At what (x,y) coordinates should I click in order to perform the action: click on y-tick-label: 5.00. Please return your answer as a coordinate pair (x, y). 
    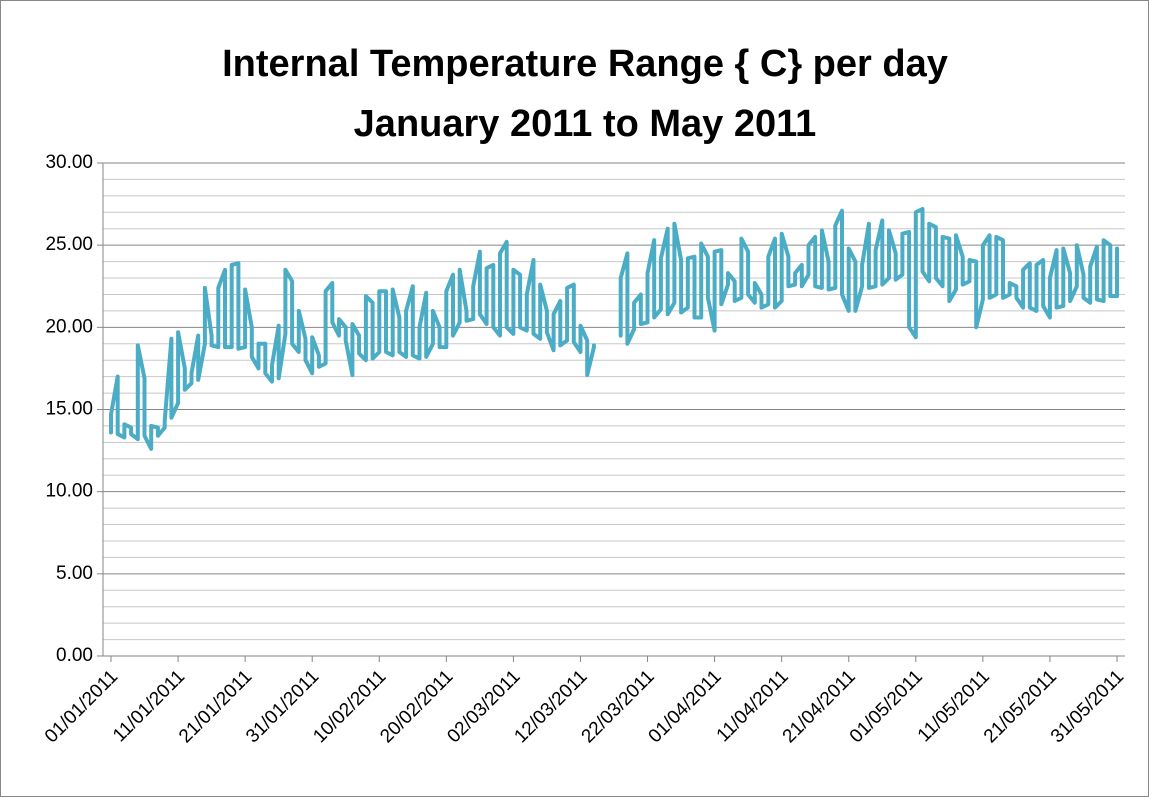
    Looking at the image, I should click on (74, 573).